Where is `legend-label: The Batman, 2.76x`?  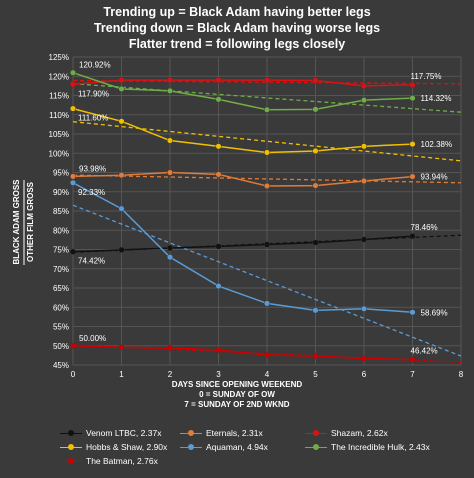 legend-label: The Batman, 2.76x is located at coordinates (122, 461).